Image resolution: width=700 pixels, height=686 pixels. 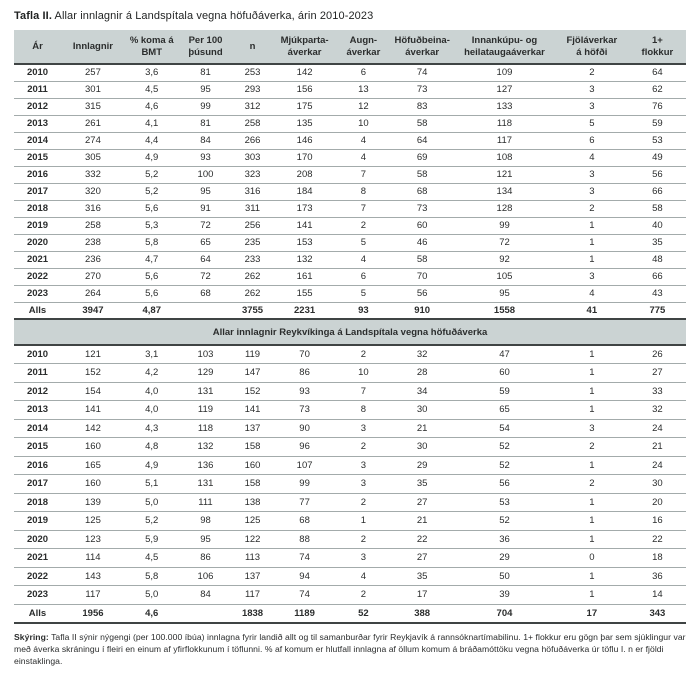 I want to click on value-cell: 106, so click(x=205, y=576).